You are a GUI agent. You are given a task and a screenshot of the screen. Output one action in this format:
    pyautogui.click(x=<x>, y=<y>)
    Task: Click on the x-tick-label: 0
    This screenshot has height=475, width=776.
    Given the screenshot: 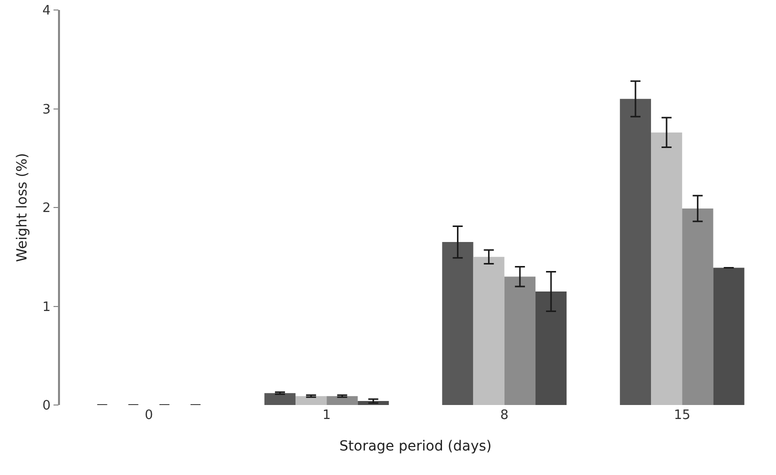 What is the action you would take?
    pyautogui.click(x=149, y=415)
    